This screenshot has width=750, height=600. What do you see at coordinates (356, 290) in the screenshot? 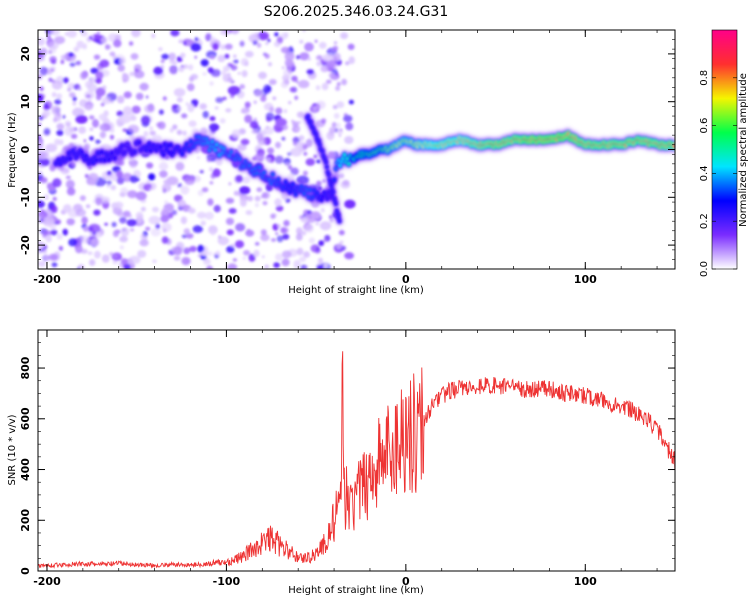
I see `spectrogram-x-axis-label: Height of straight line (km)` at bounding box center [356, 290].